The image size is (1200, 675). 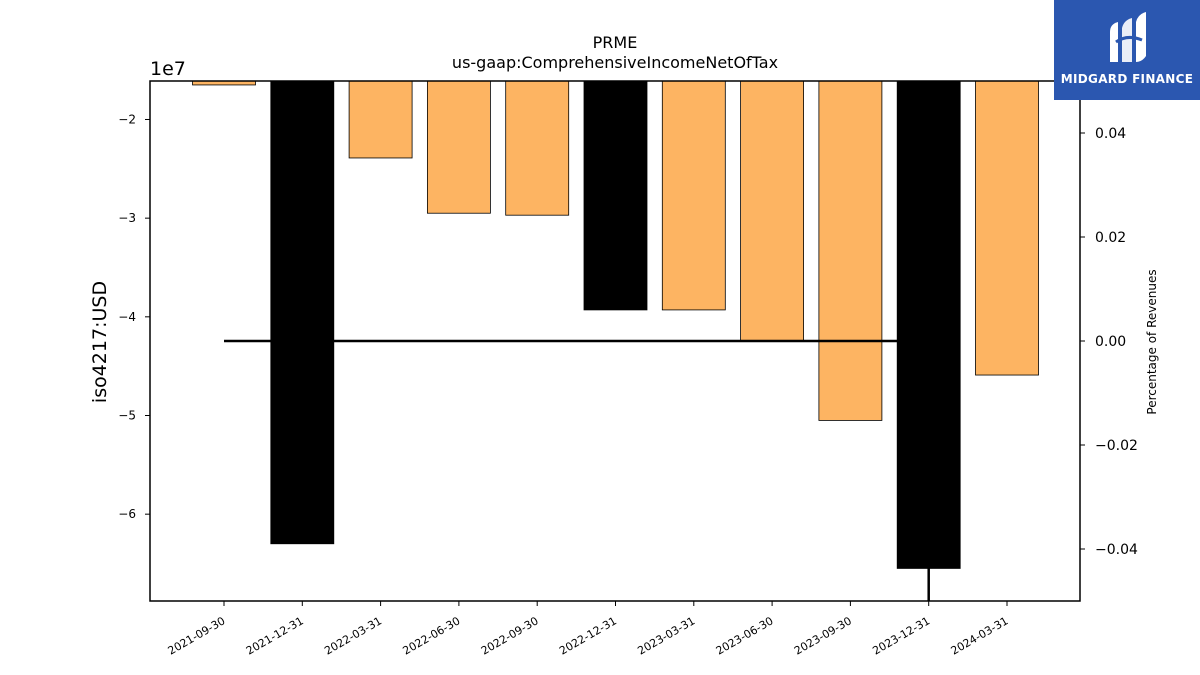 I want to click on y2-tick-label: 0.00, so click(x=1110, y=342).